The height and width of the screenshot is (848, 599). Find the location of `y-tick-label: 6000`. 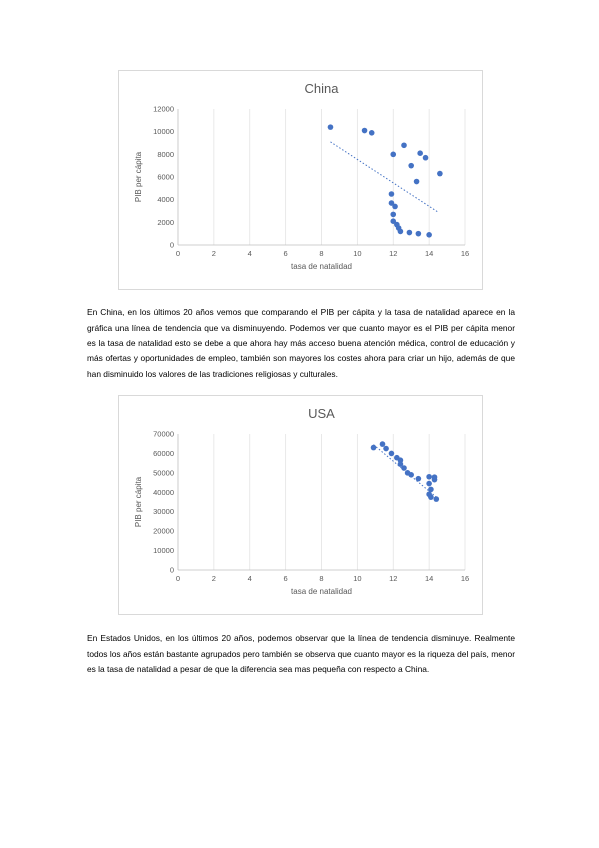

y-tick-label: 6000 is located at coordinates (165, 177).